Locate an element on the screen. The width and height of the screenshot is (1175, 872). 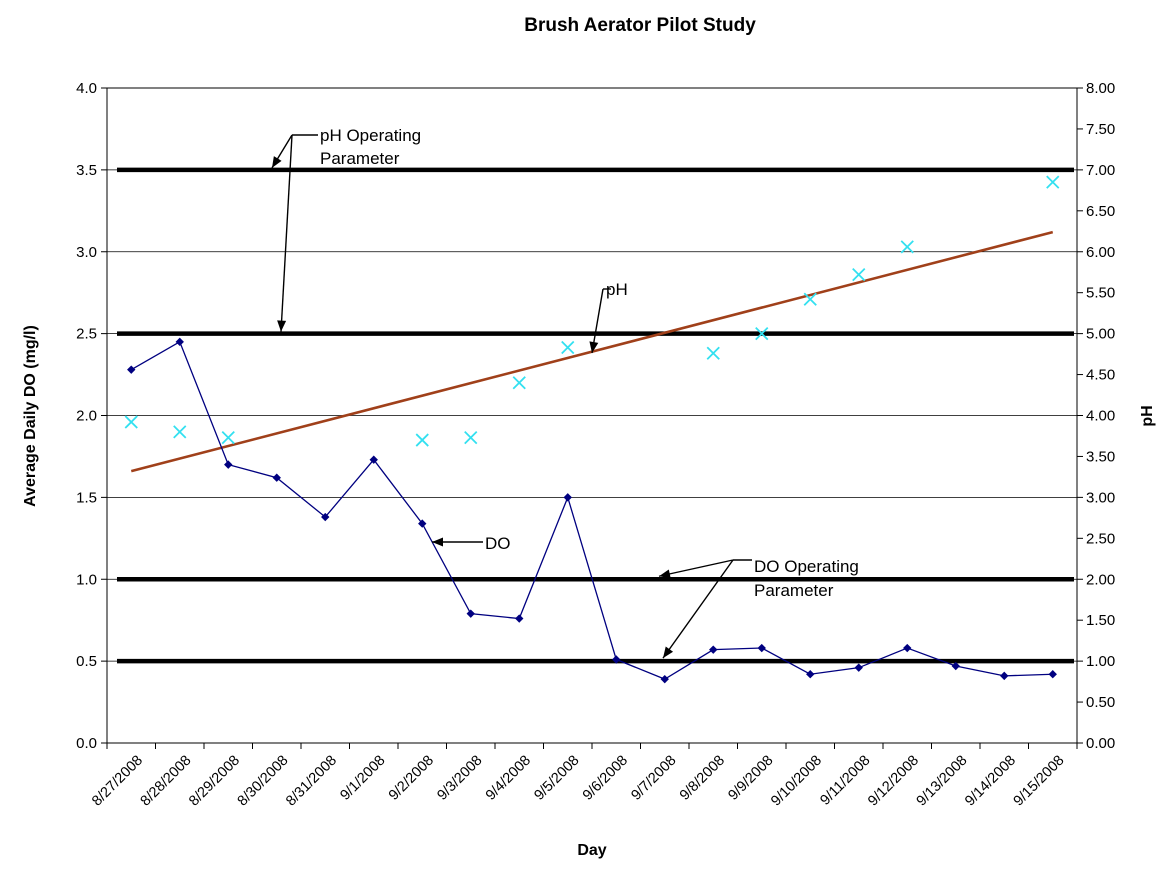
x-tick-label-16: 9/12/2008 is located at coordinates (893, 781).